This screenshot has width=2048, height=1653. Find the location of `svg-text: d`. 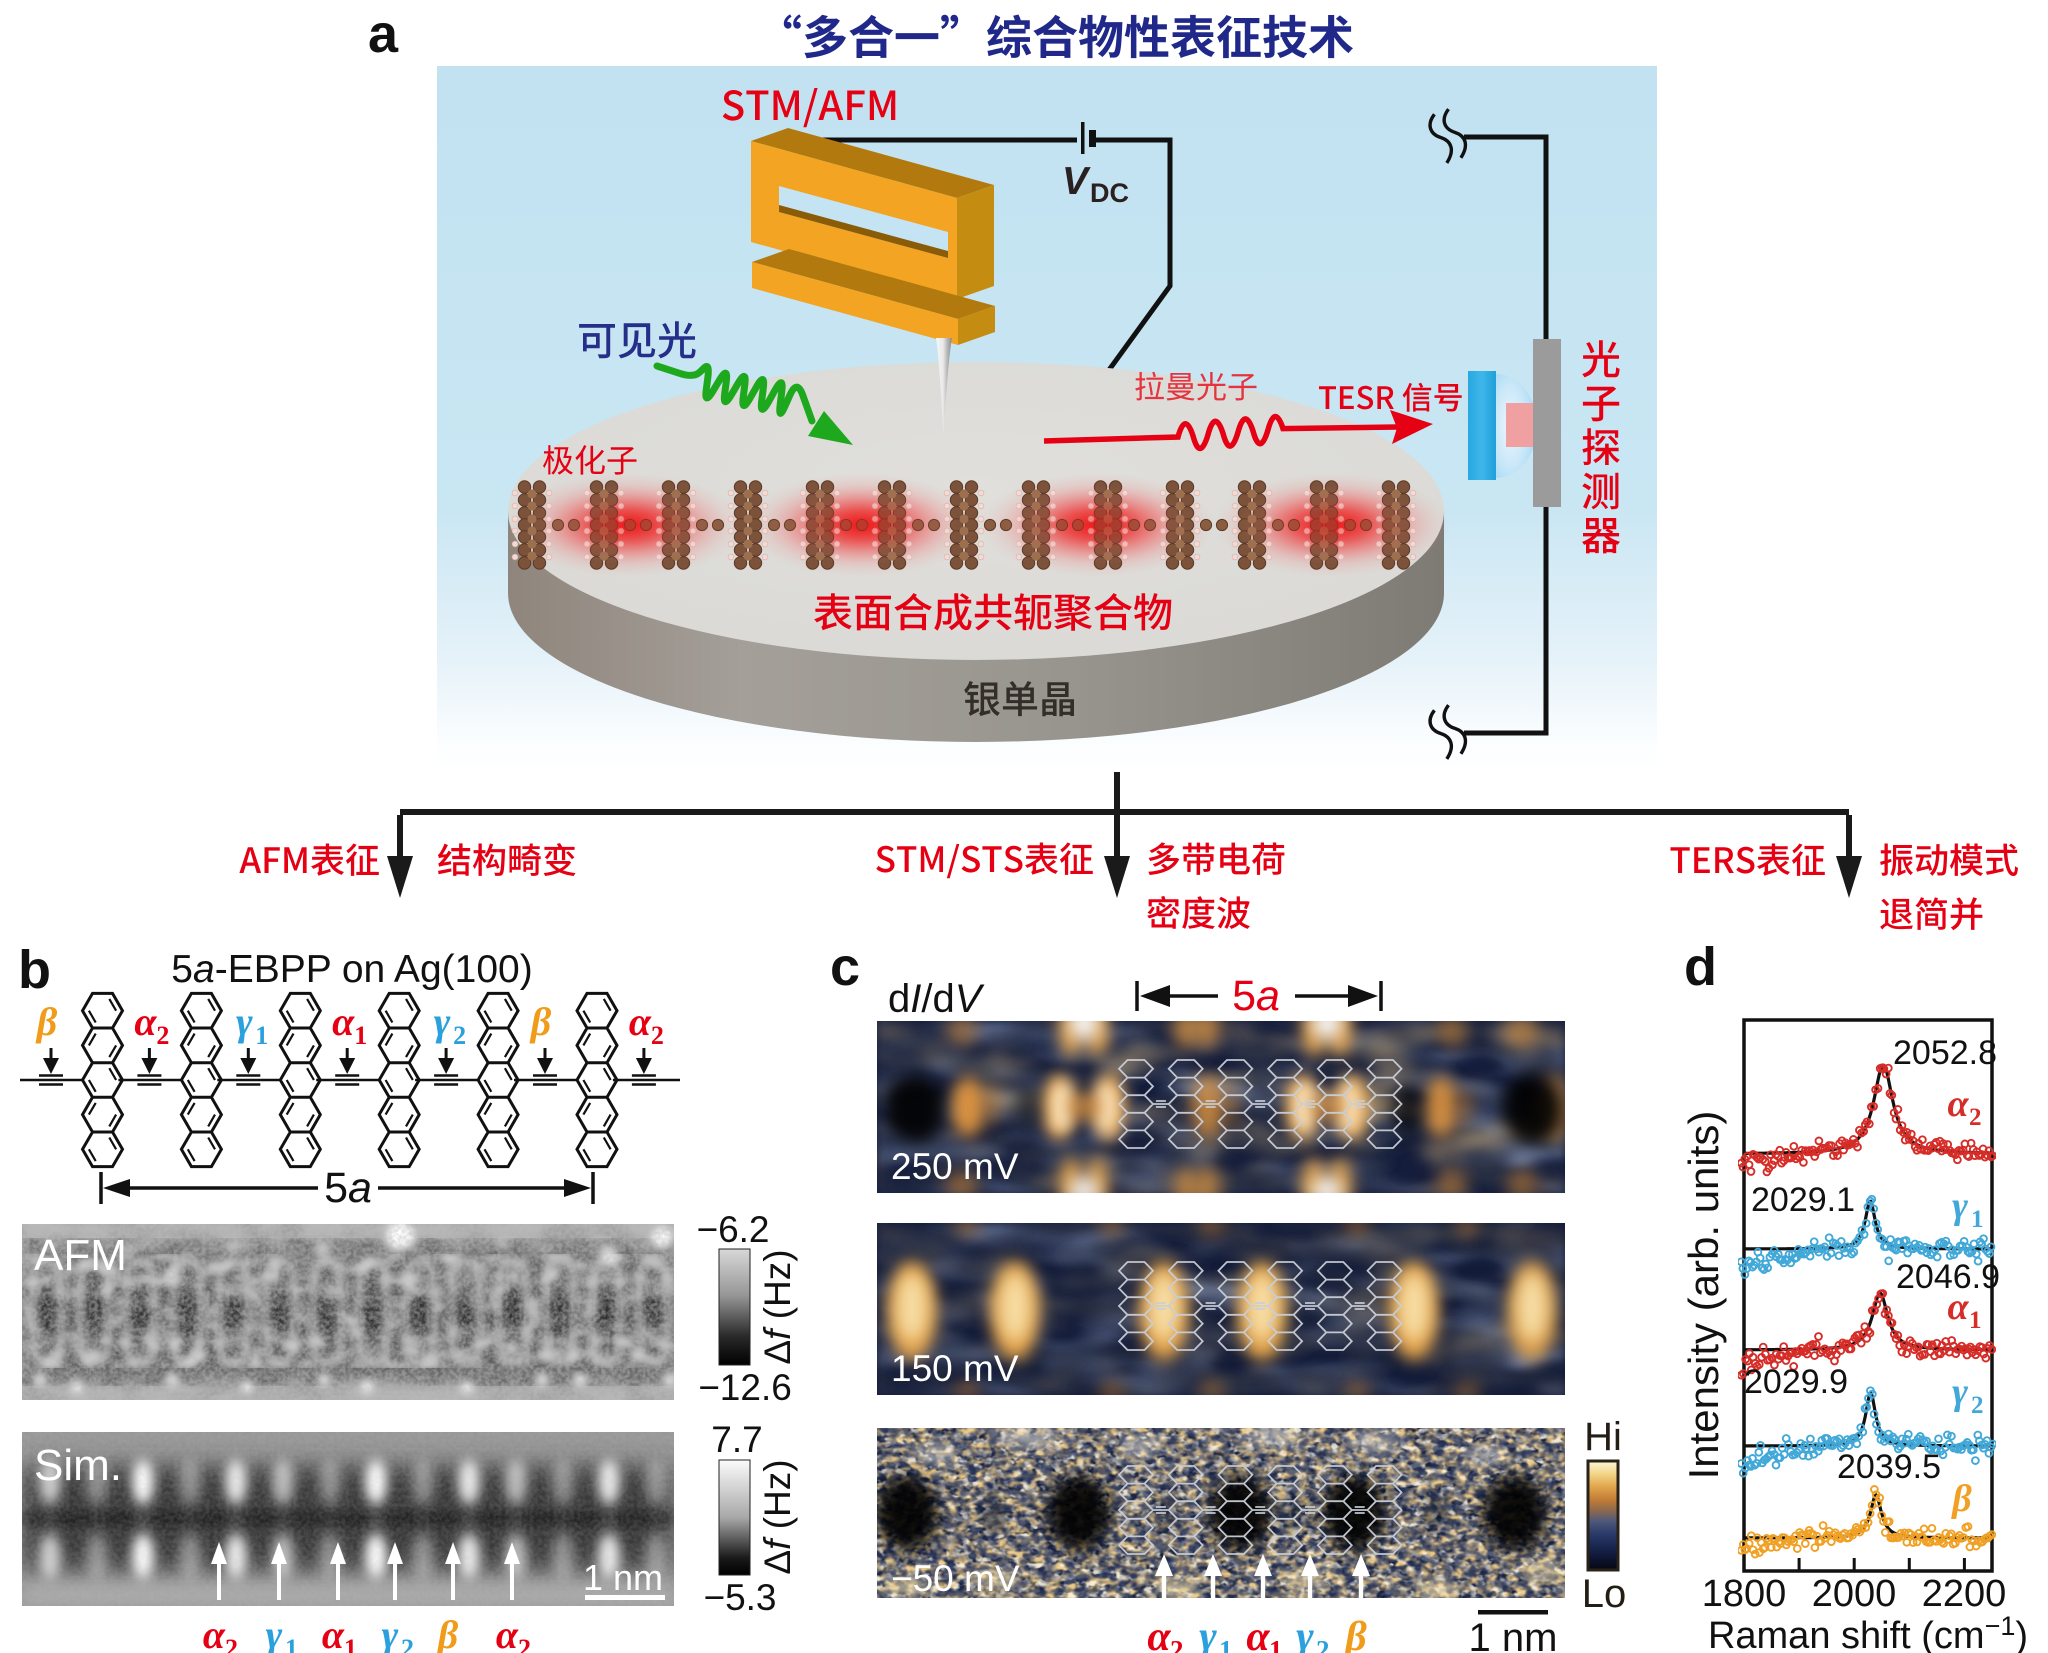

svg-text: d is located at coordinates (1700, 967).